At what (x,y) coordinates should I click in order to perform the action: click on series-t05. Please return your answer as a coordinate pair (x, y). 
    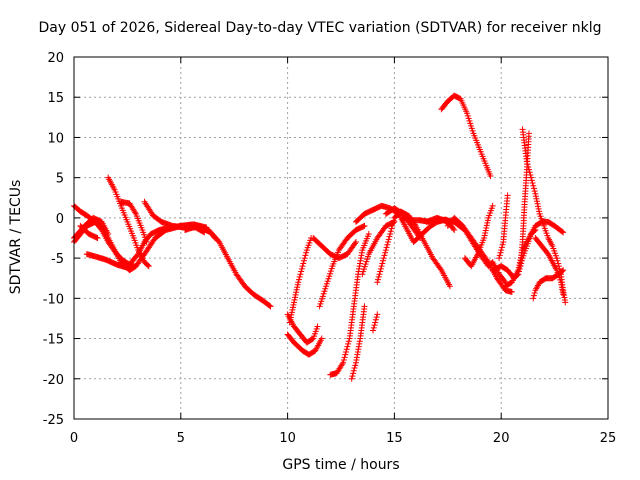
    Looking at the image, I should click on (133, 222).